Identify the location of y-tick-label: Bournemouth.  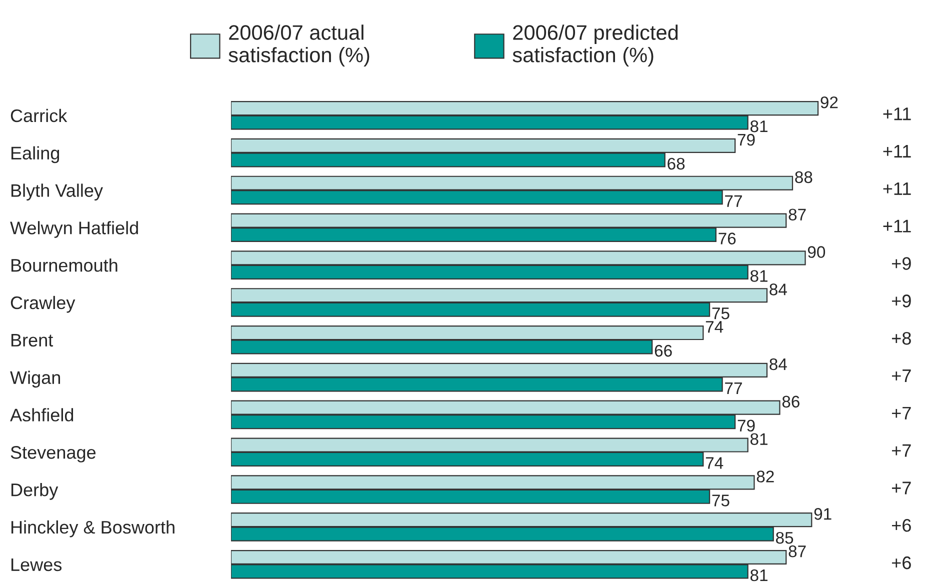
(64, 265).